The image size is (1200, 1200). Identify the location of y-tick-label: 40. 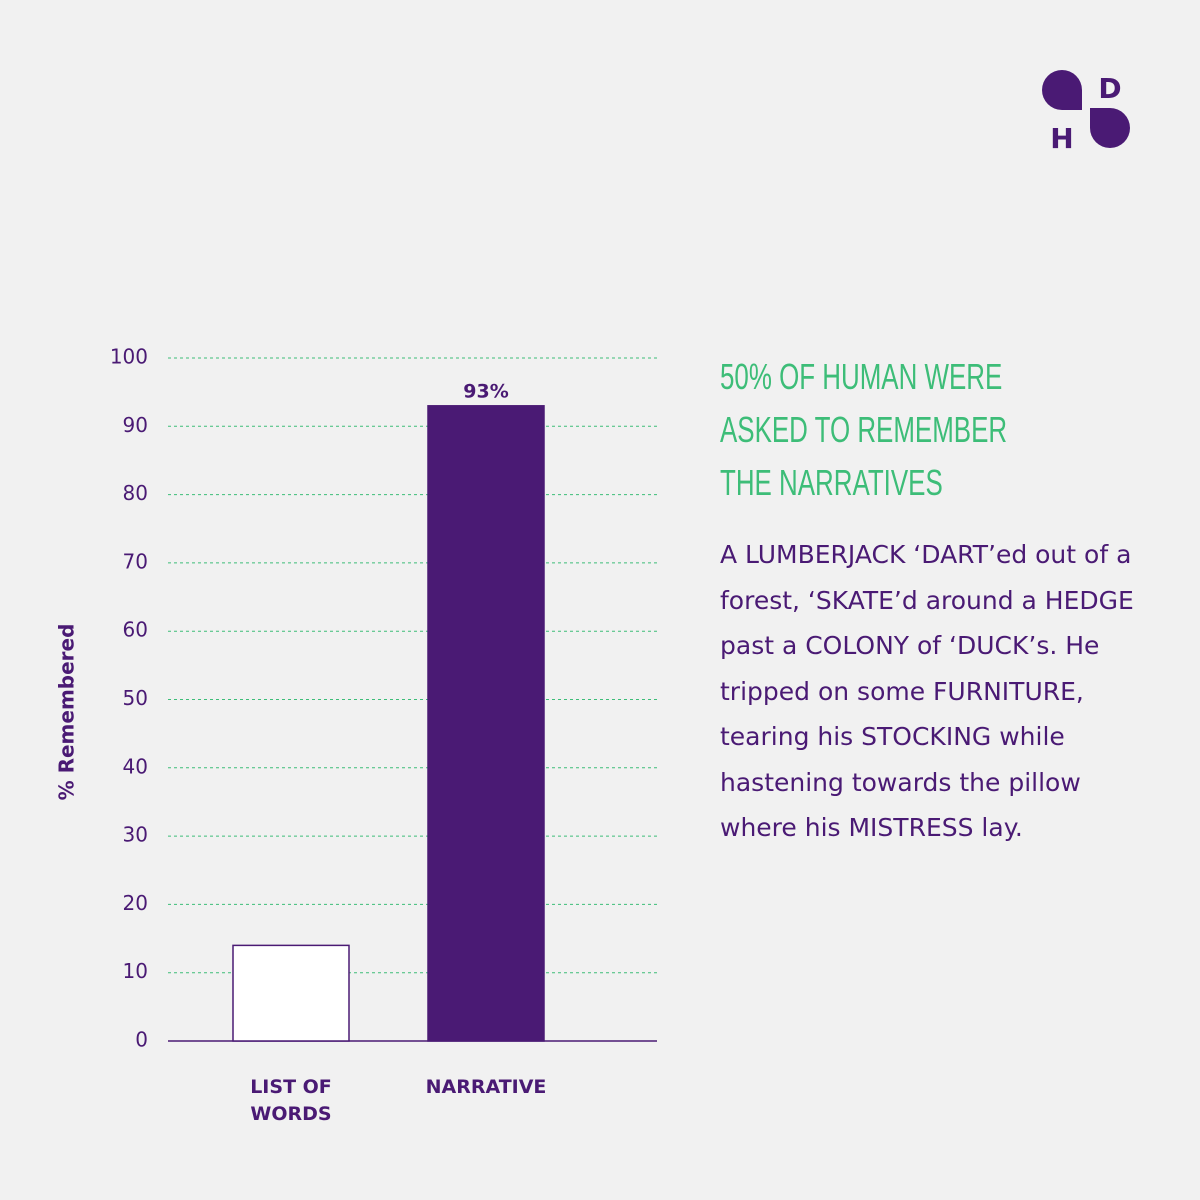
(135, 766).